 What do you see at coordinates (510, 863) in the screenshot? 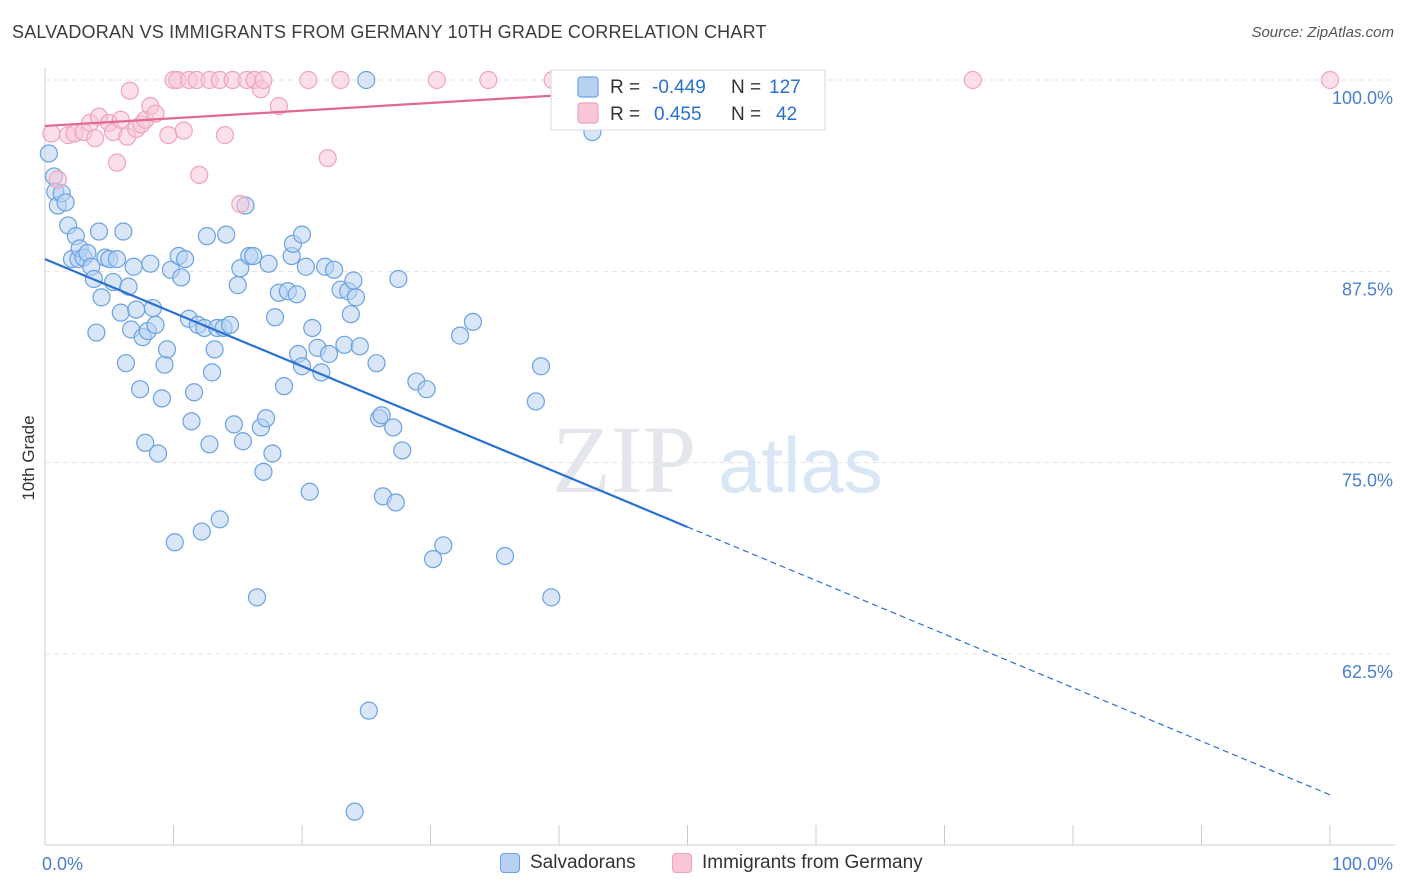
I see `legend-swatch-salvadorans` at bounding box center [510, 863].